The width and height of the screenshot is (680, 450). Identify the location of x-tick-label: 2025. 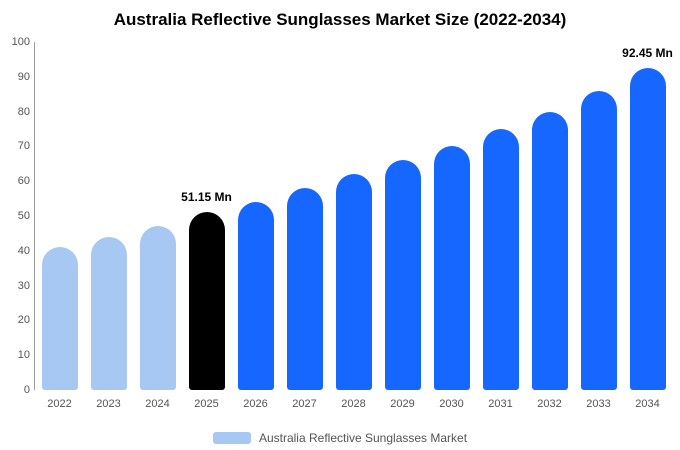
(206, 404).